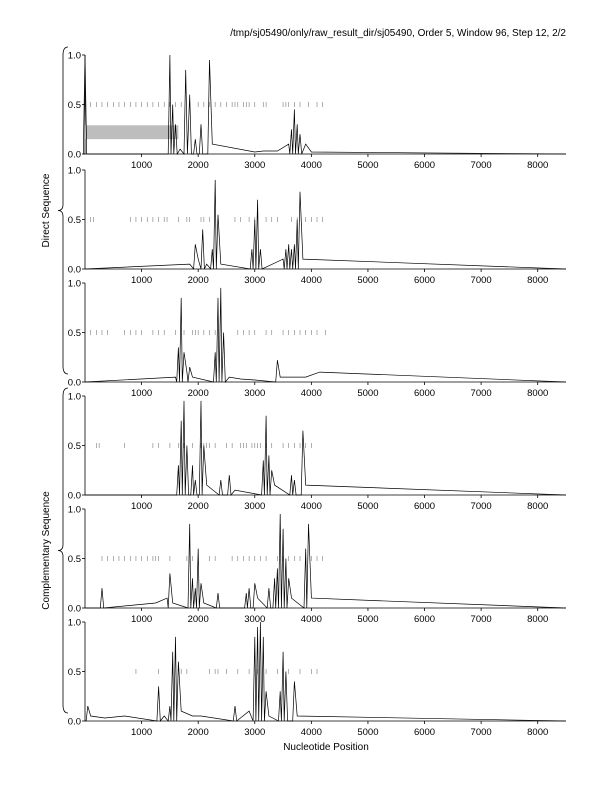 The width and height of the screenshot is (612, 792). What do you see at coordinates (326, 747) in the screenshot?
I see `x-axis-label: Nucleotide Position` at bounding box center [326, 747].